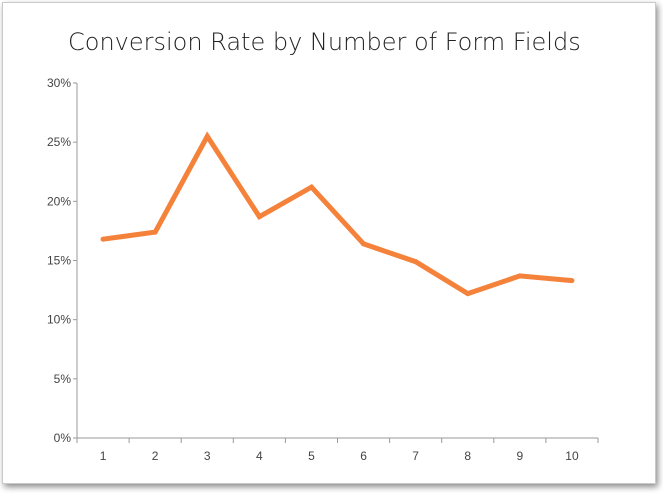  Describe the element at coordinates (155, 456) in the screenshot. I see `x-tick-label: 2` at that location.